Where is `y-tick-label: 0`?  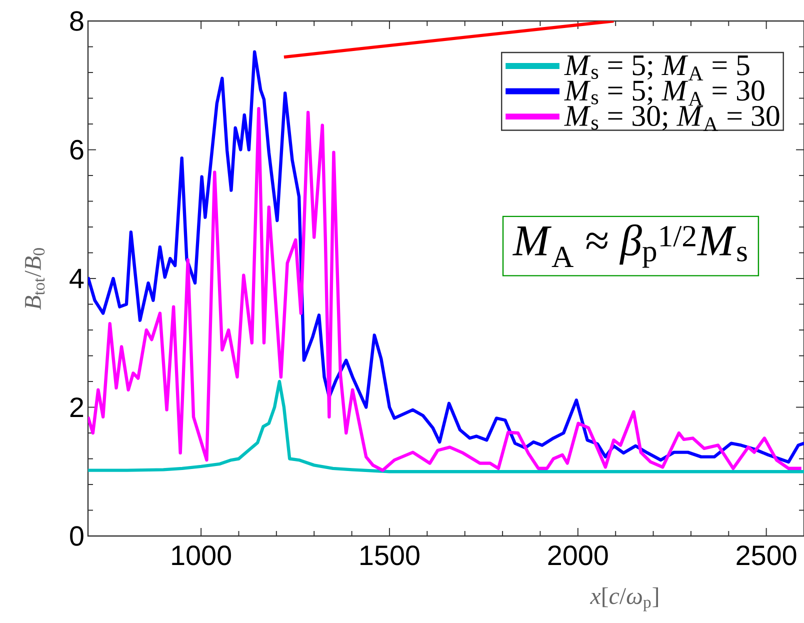 y-tick-label: 0 is located at coordinates (77, 536).